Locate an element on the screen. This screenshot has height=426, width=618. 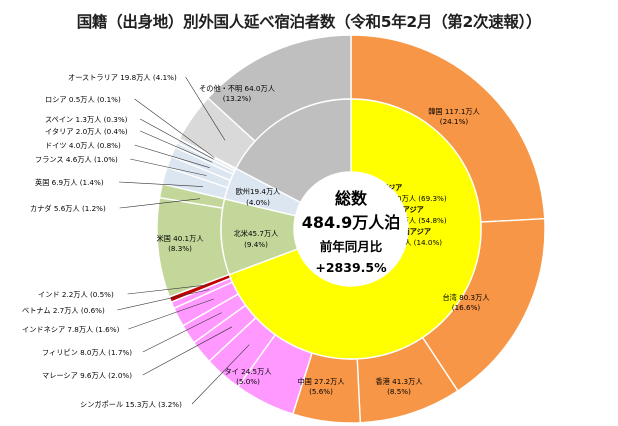
label-e7b1b3e59bbd-value: 米国 40.1万人 is located at coordinates (179, 238).